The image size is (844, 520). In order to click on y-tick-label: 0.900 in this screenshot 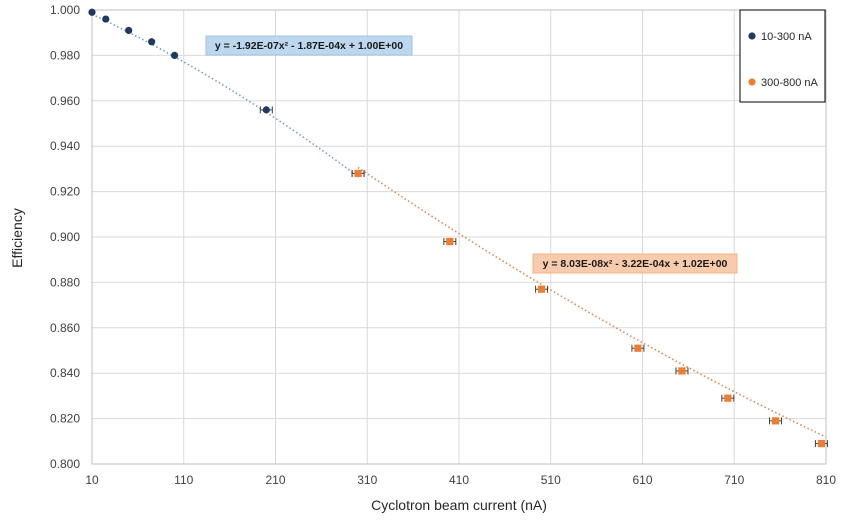, I will do `click(65, 237)`.